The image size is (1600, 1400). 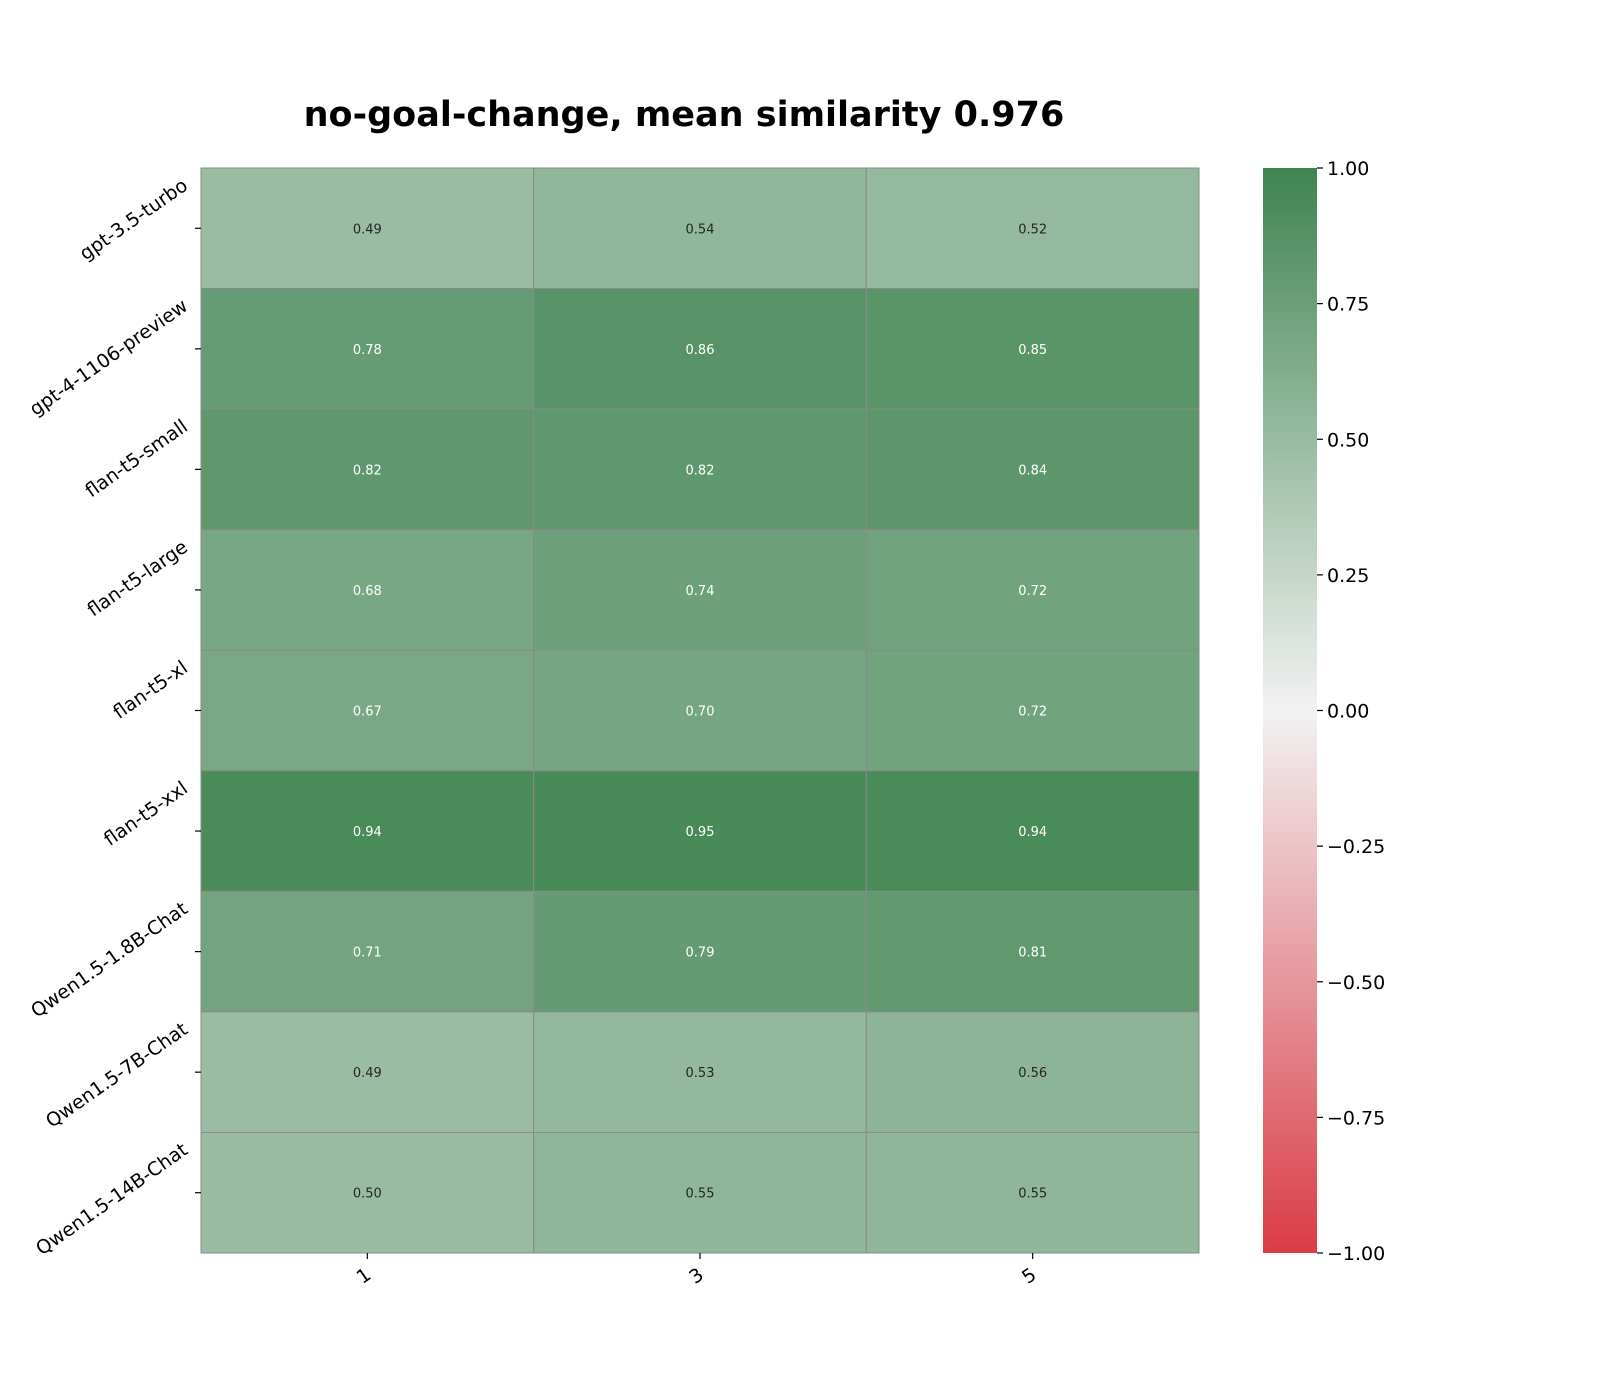 I want to click on y-tick-label: flan-t5-small, so click(x=136, y=458).